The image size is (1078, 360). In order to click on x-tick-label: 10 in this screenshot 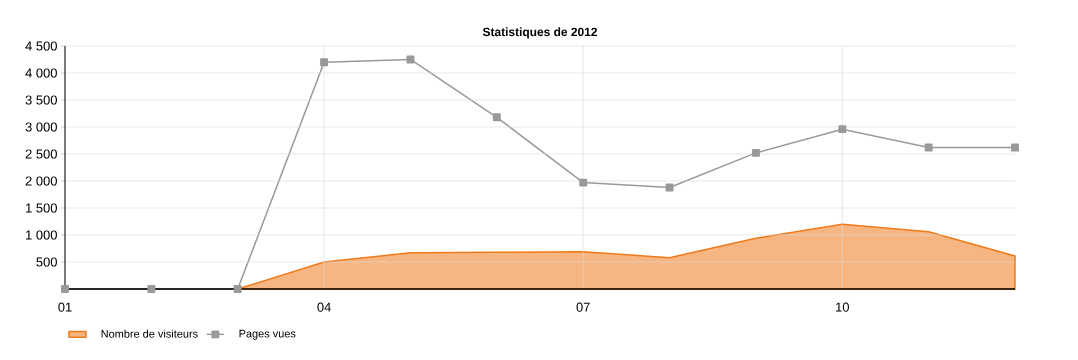, I will do `click(842, 307)`.